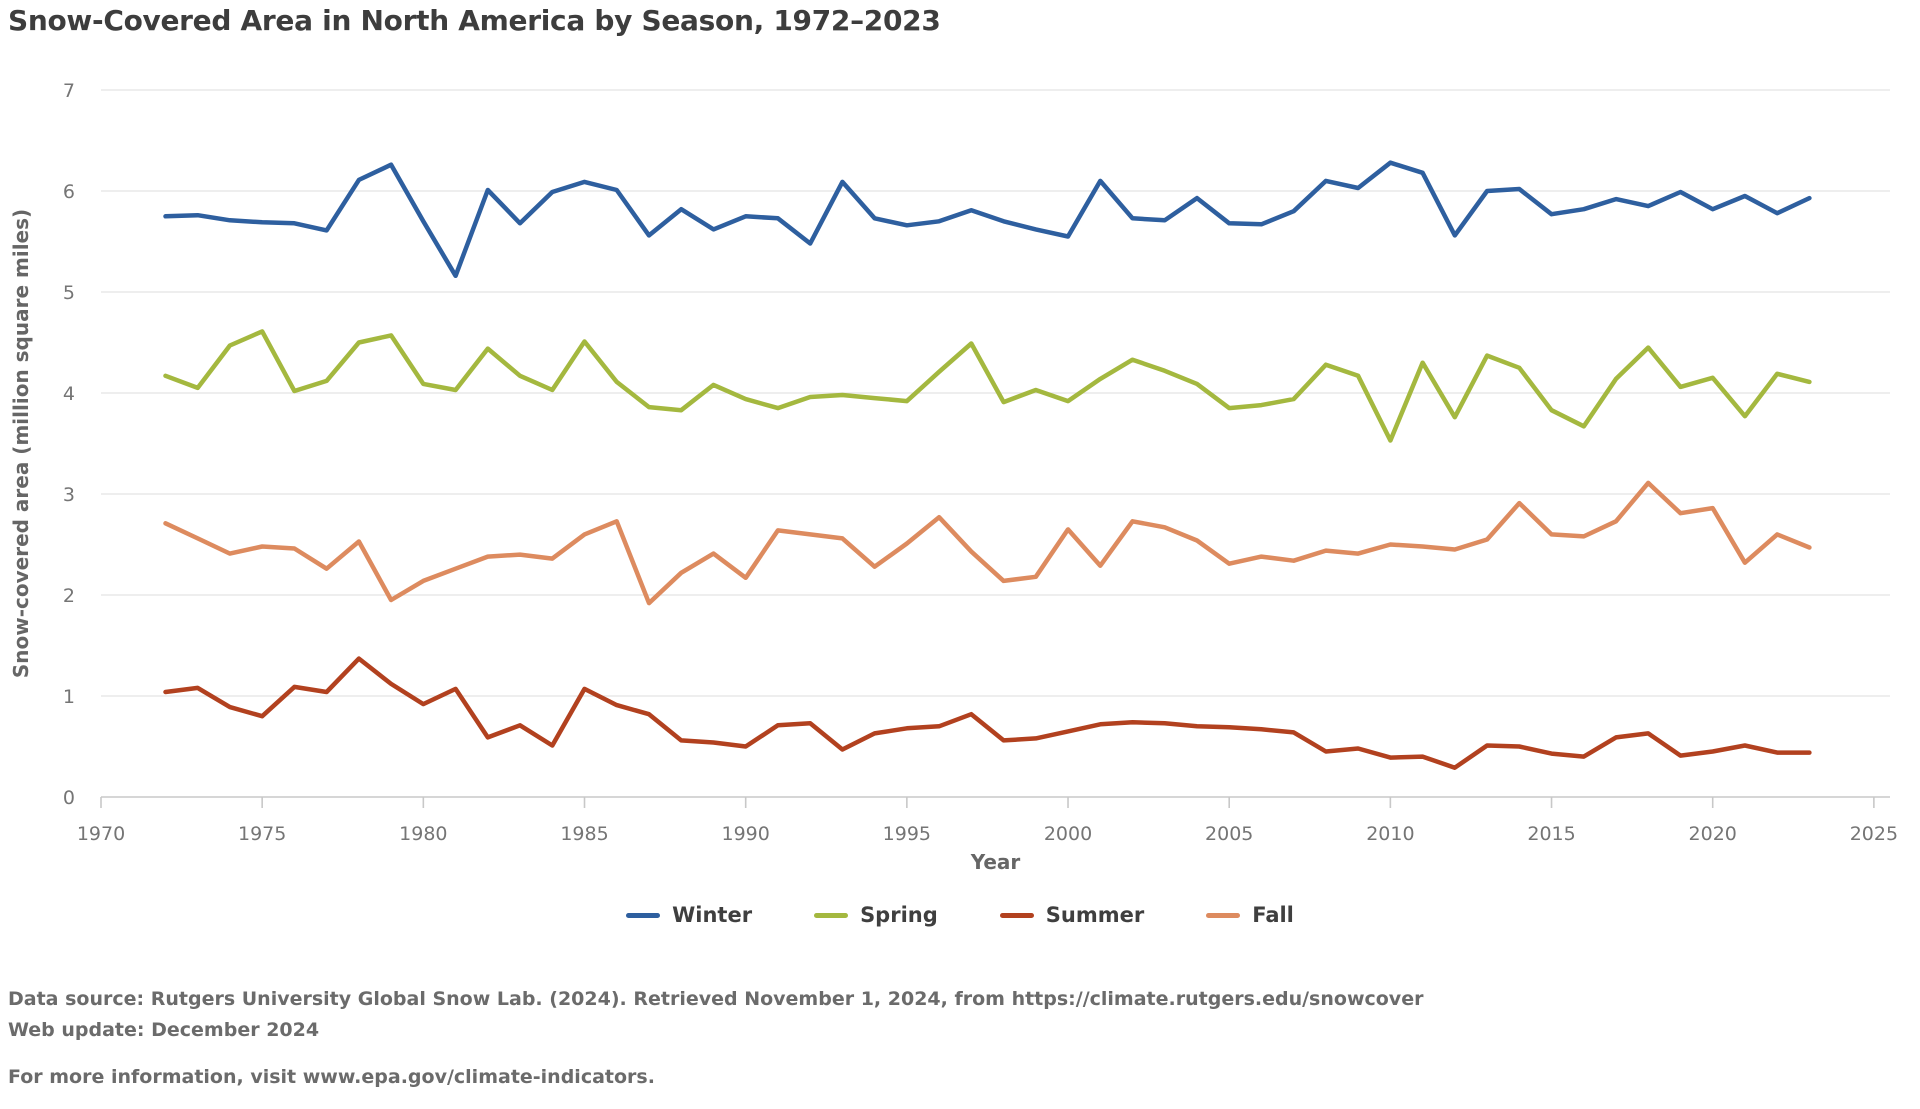 The height and width of the screenshot is (1109, 1920). I want to click on x-tick-label-2010: 2010, so click(1390, 834).